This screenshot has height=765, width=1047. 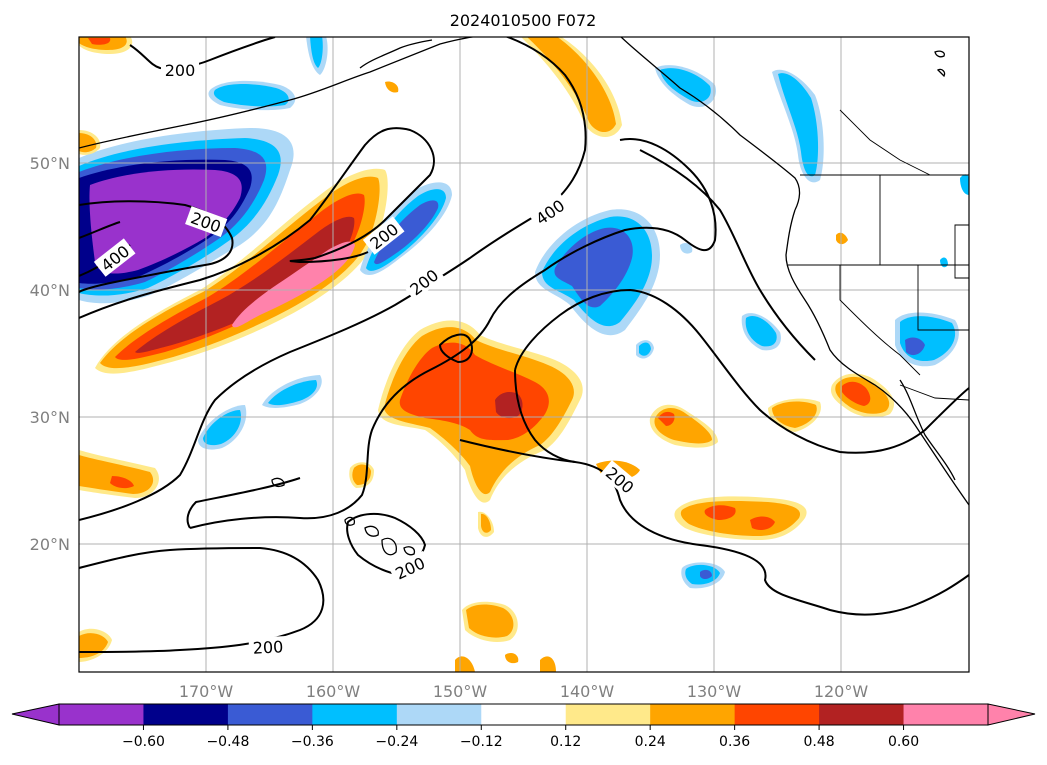 What do you see at coordinates (257, 223) in the screenshot?
I see `contour-200-trough` at bounding box center [257, 223].